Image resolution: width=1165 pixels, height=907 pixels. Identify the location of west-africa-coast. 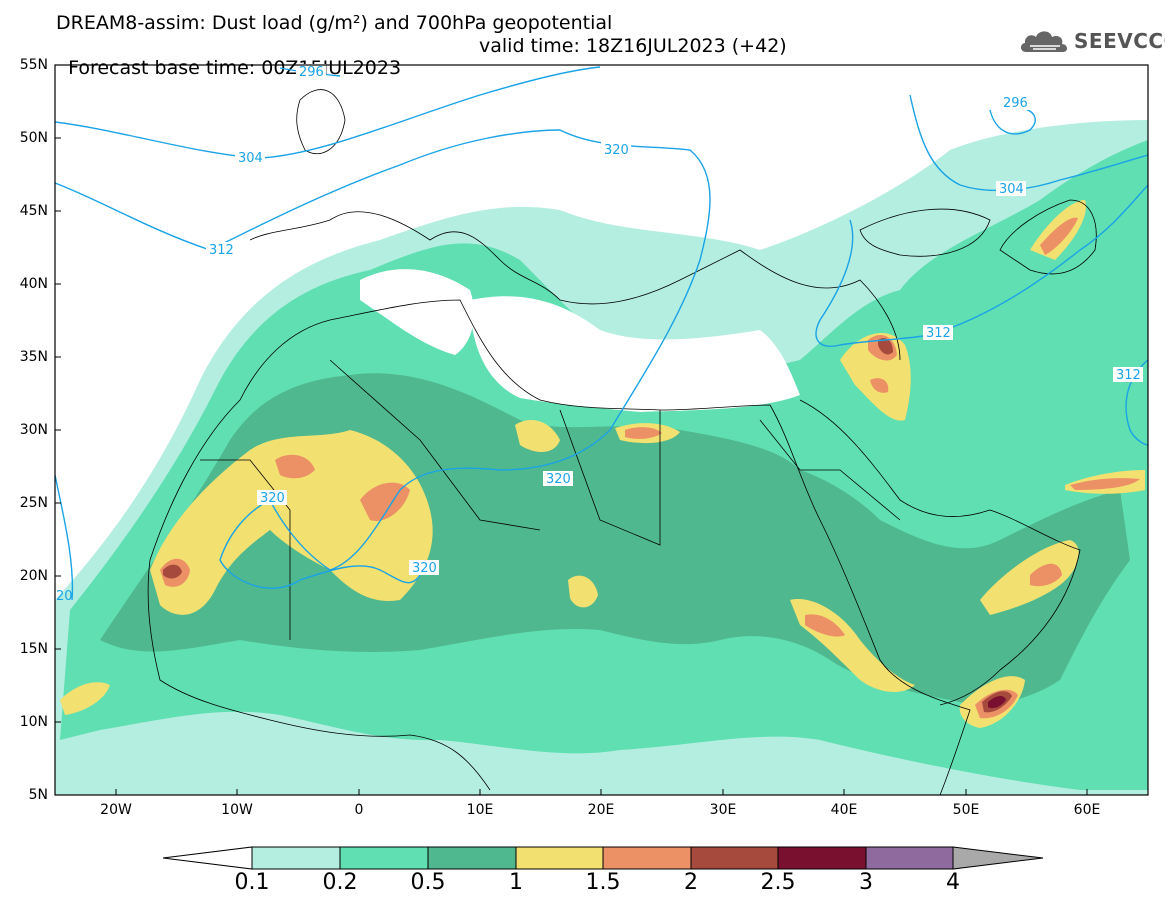
(319, 675).